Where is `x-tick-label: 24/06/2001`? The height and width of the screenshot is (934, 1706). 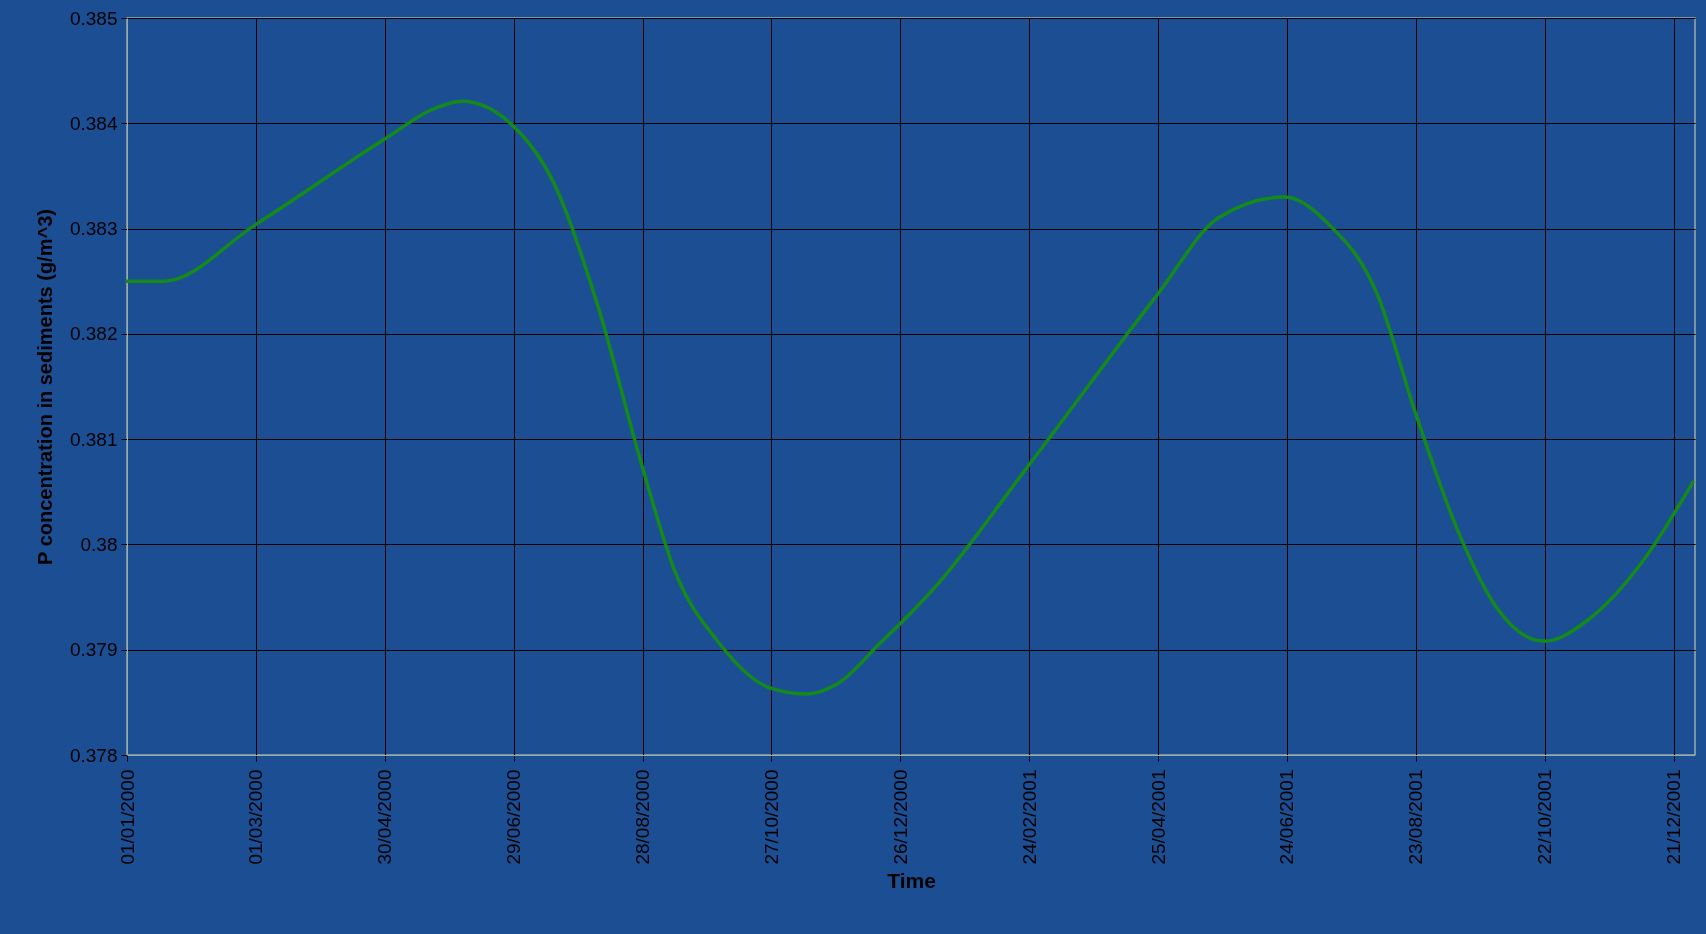 x-tick-label: 24/06/2001 is located at coordinates (1287, 817).